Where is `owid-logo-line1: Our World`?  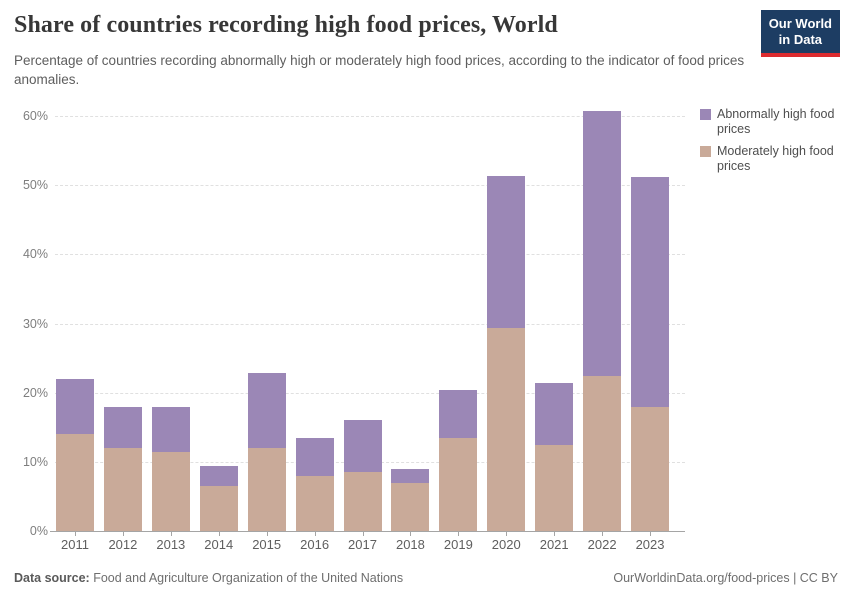 owid-logo-line1: Our World is located at coordinates (800, 23).